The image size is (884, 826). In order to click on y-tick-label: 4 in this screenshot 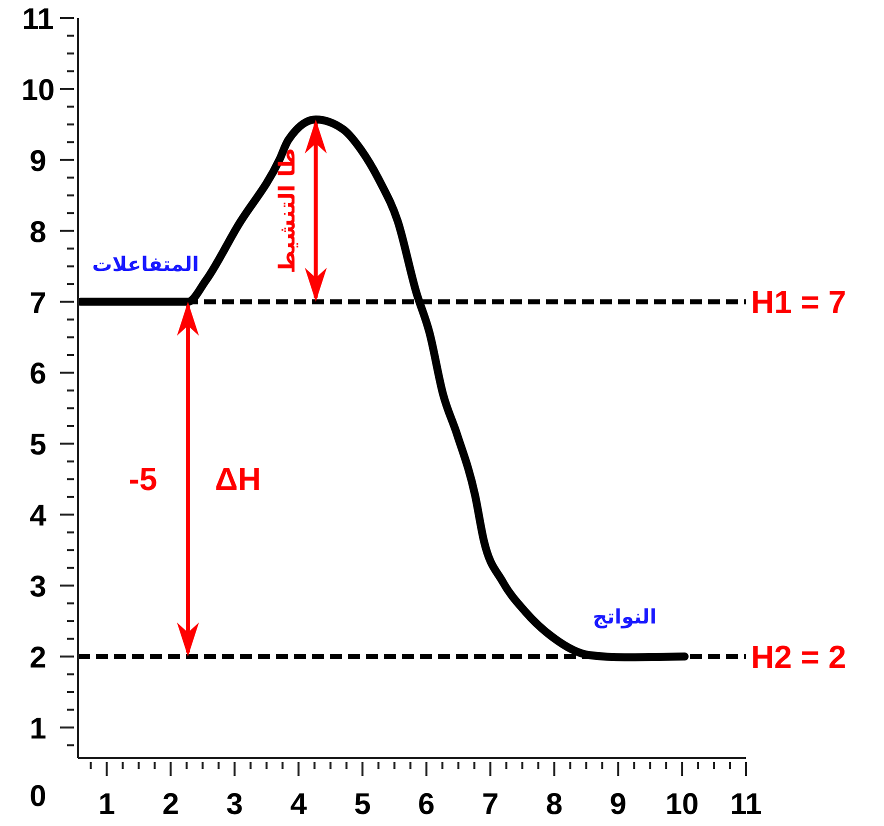, I will do `click(38, 516)`.